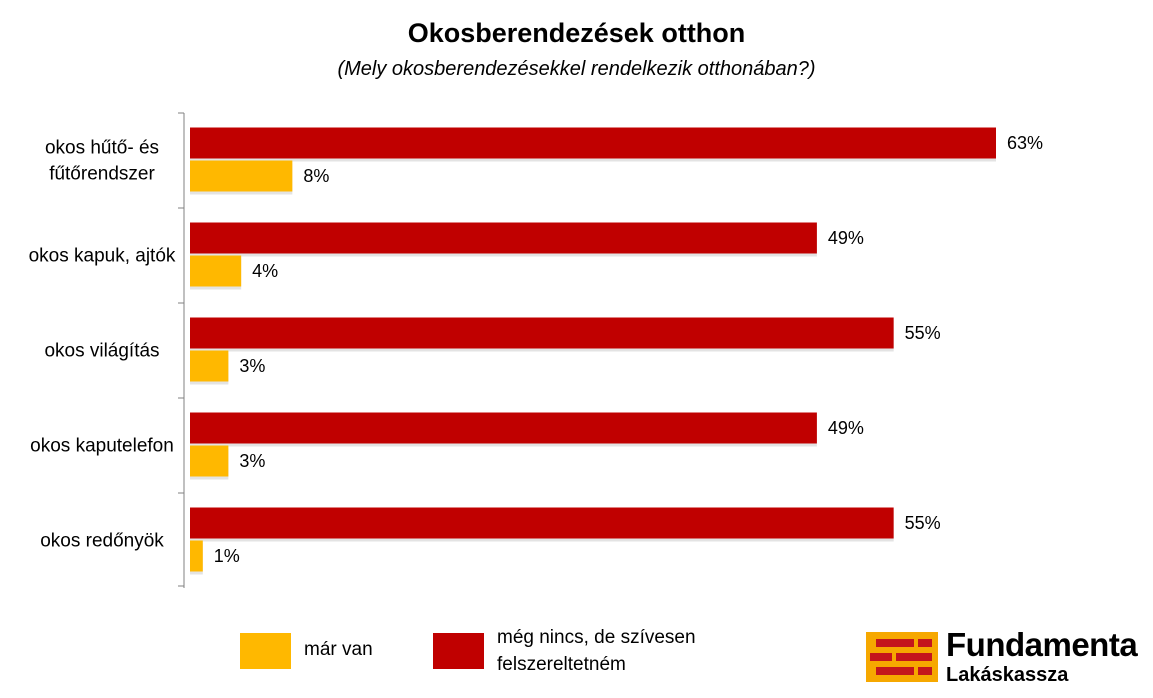 This screenshot has width=1153, height=698. Describe the element at coordinates (101, 351) in the screenshot. I see `category-label: okos világítás` at that location.